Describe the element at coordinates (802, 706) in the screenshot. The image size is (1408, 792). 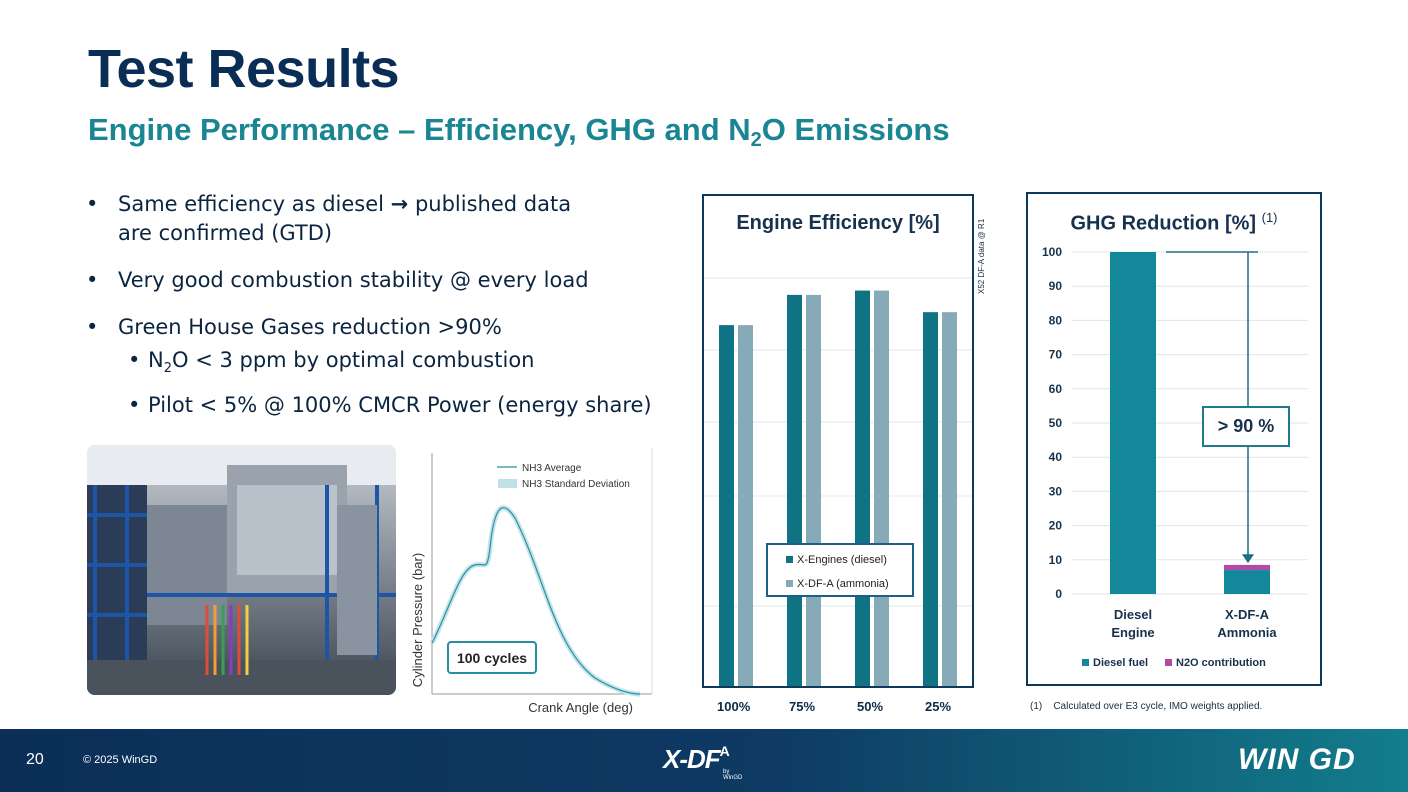
I see `efficiency-xtick-75: 75%` at that location.